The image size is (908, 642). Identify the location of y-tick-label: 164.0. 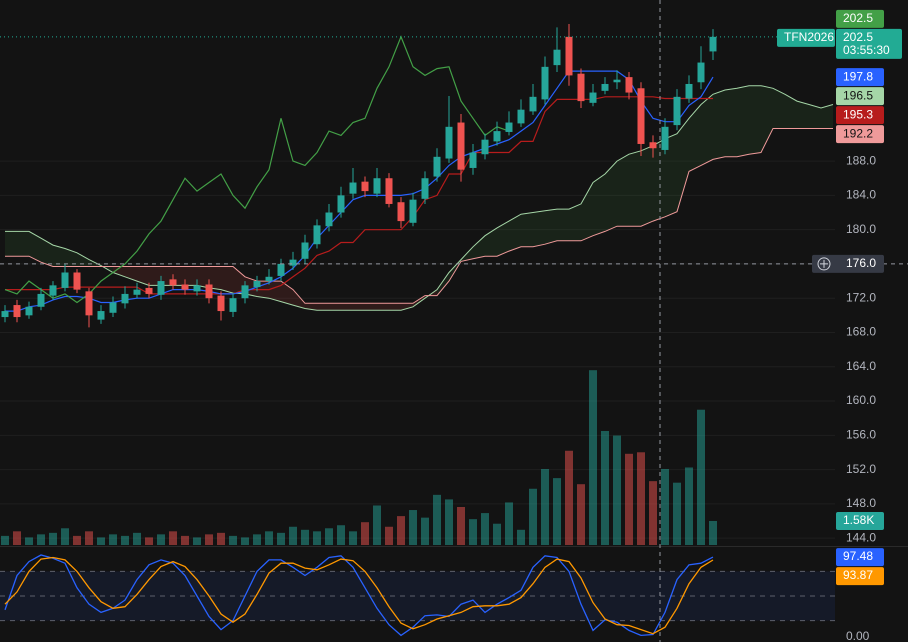
(861, 366).